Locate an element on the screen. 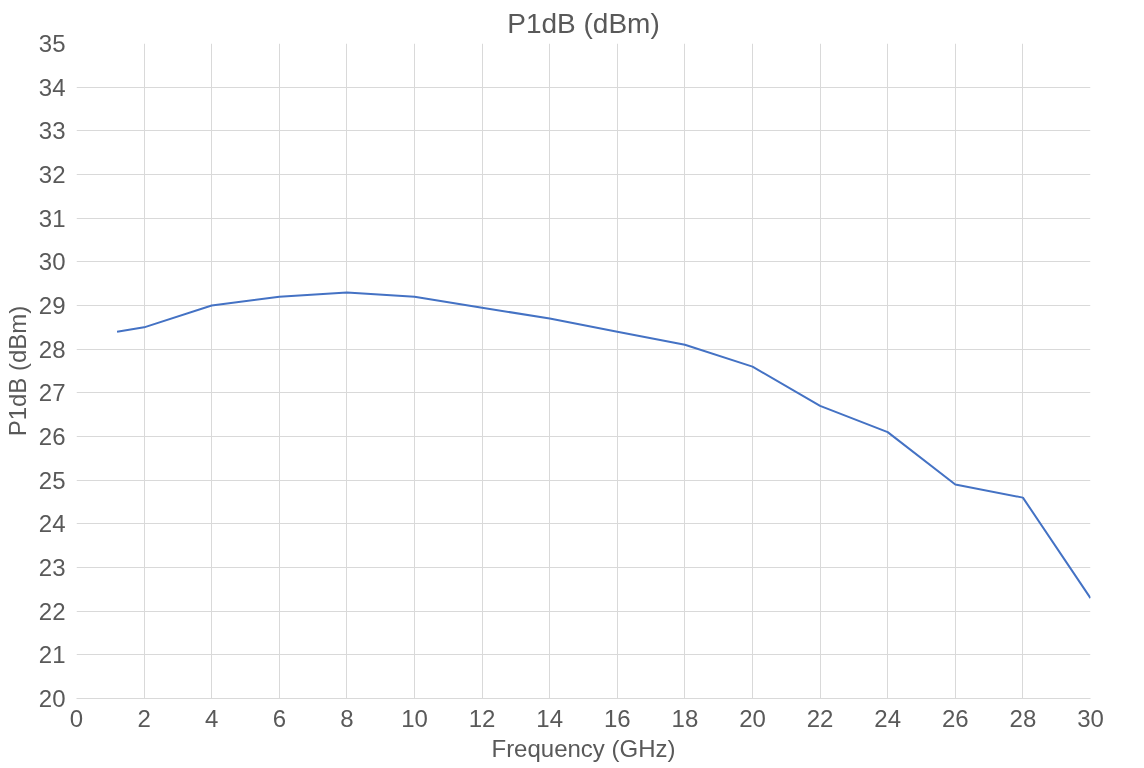 This screenshot has height=768, width=1144. x-tick-label: 10 is located at coordinates (414, 718).